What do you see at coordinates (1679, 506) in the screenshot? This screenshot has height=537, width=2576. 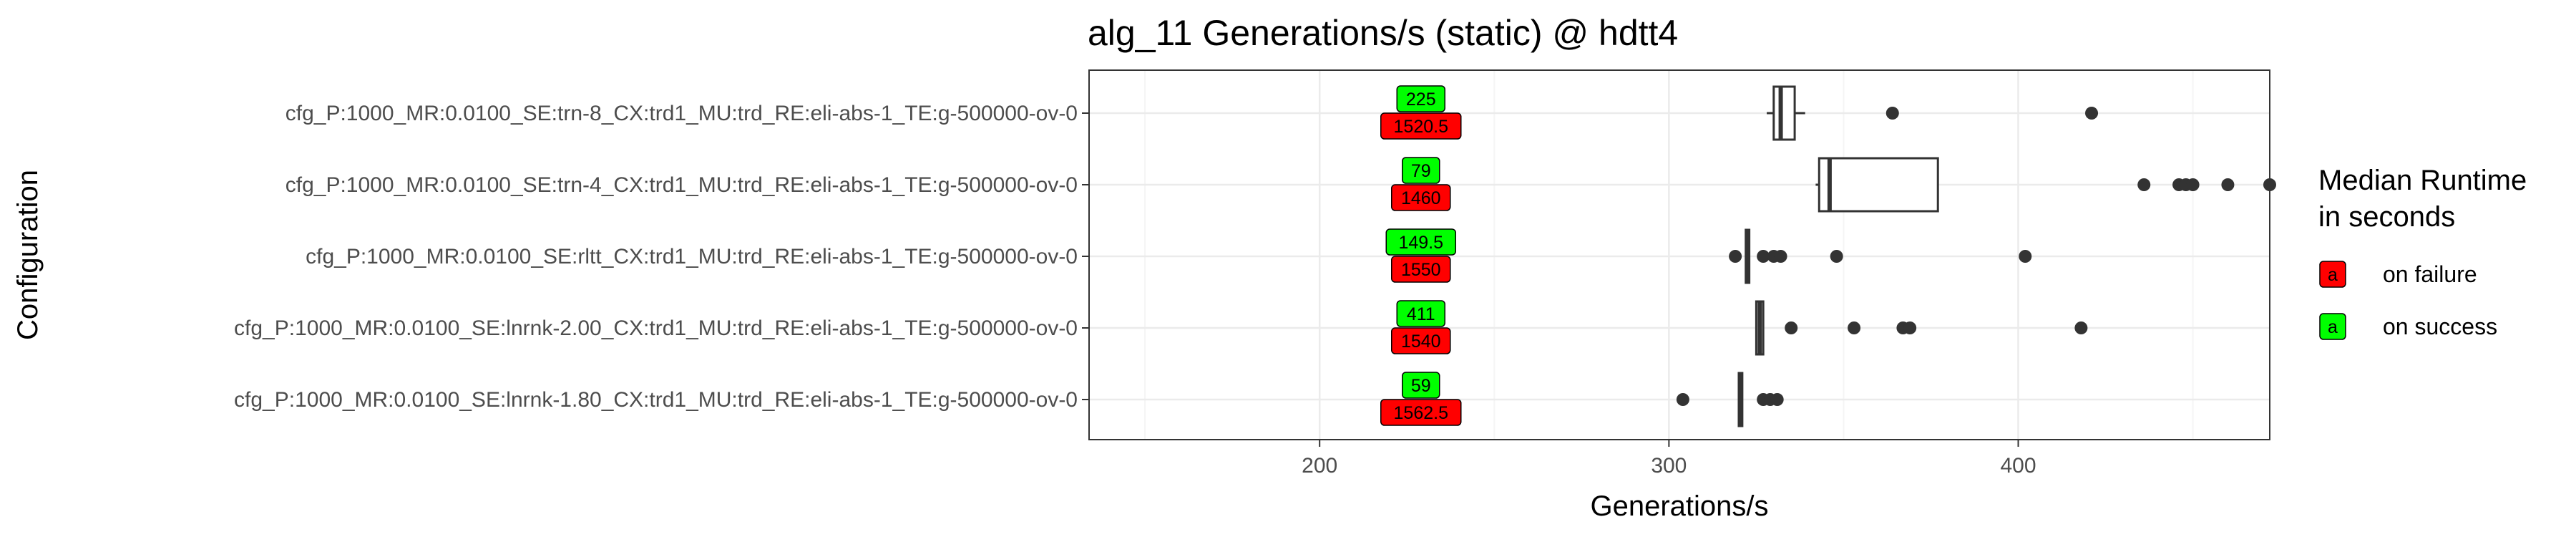 I see `x-axis-title: Generations/s` at bounding box center [1679, 506].